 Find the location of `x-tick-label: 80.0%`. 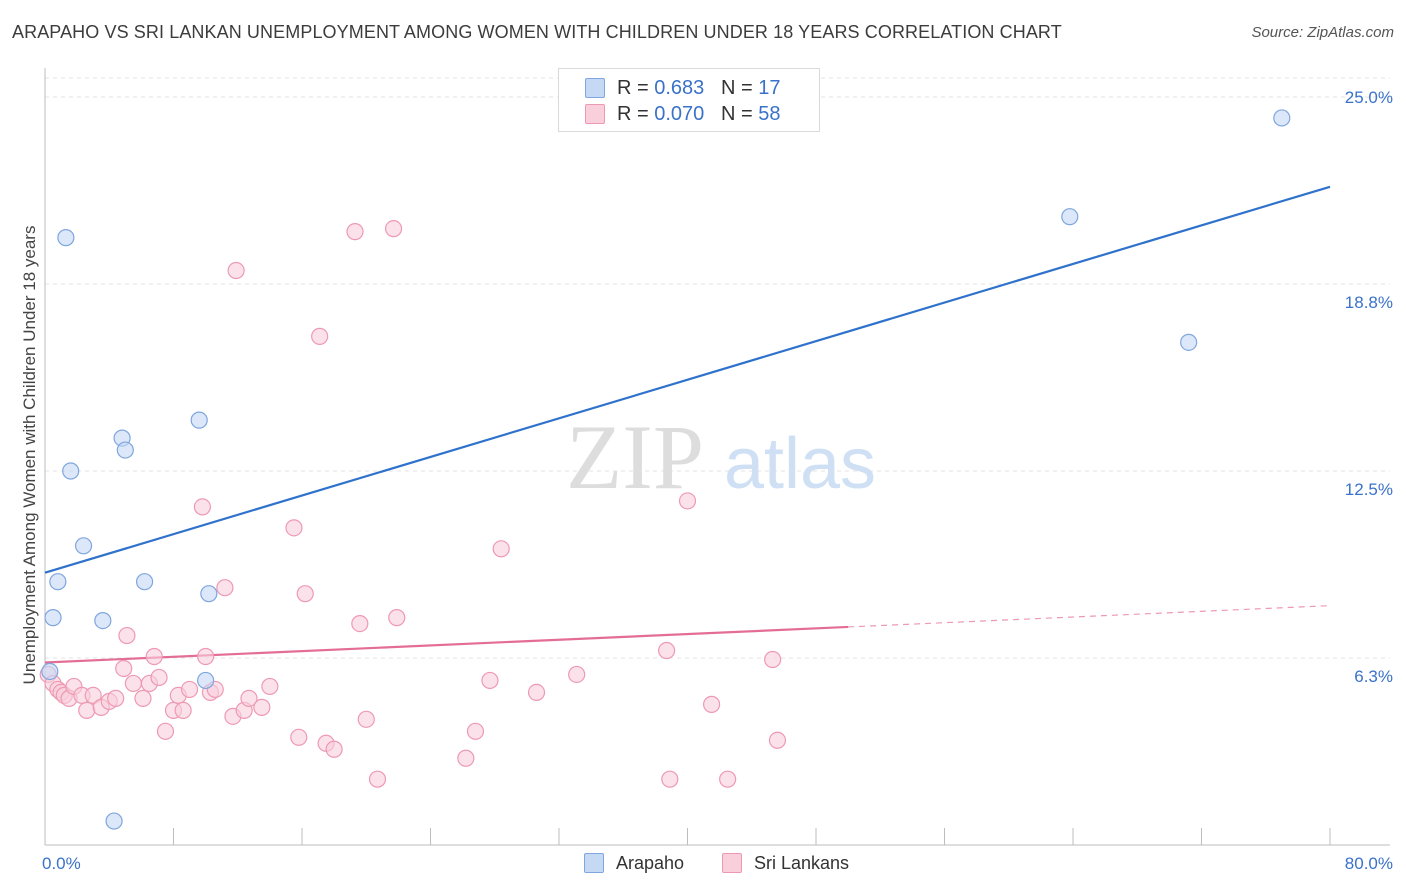

x-tick-label: 80.0% is located at coordinates (1369, 863).